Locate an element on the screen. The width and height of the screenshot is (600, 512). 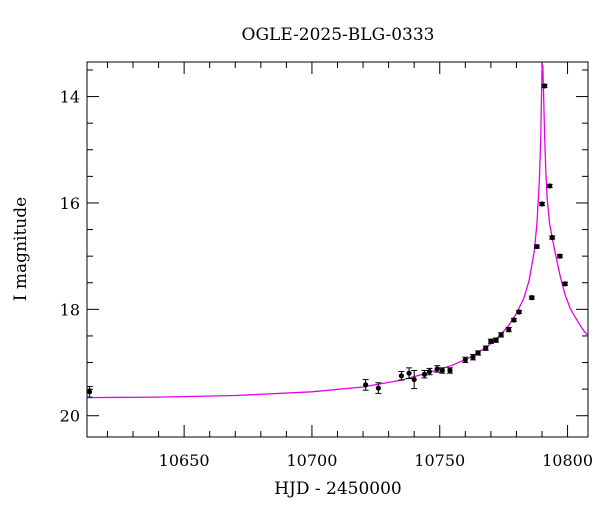
x-axis-label: HJD - 2450000 is located at coordinates (338, 489).